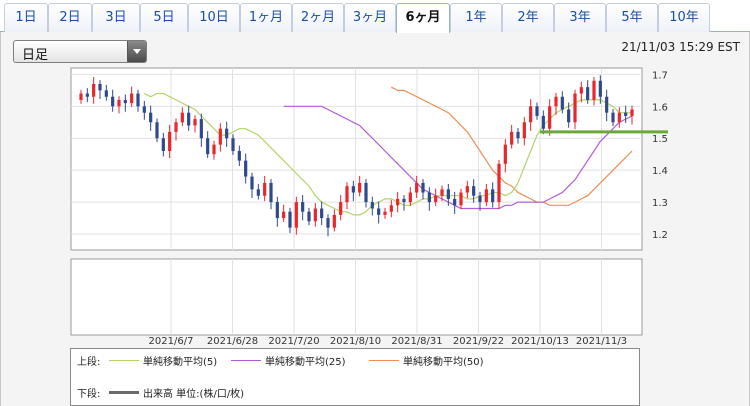 Image resolution: width=750 pixels, height=406 pixels. I want to click on tab-10日: 10日, so click(214, 17).